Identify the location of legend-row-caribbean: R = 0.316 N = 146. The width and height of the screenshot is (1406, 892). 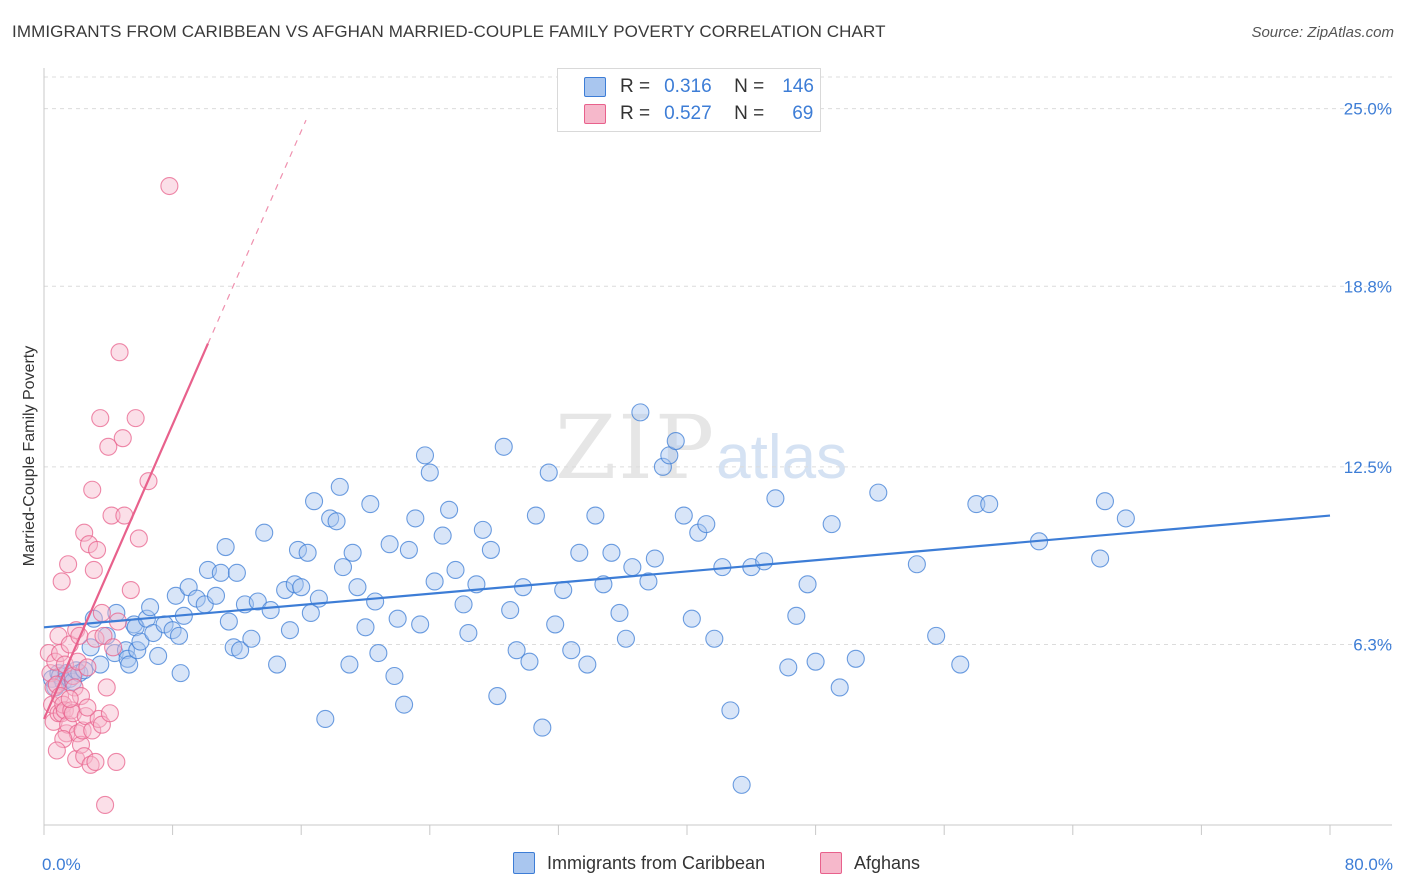
(699, 87).